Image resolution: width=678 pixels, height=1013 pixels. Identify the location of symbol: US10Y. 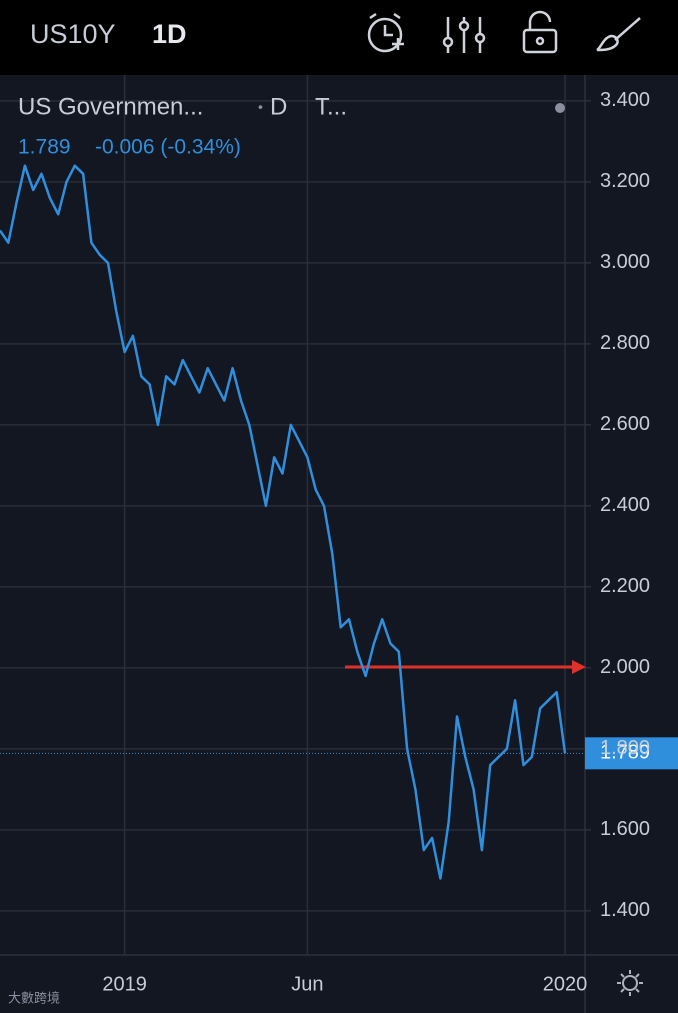
(73, 34).